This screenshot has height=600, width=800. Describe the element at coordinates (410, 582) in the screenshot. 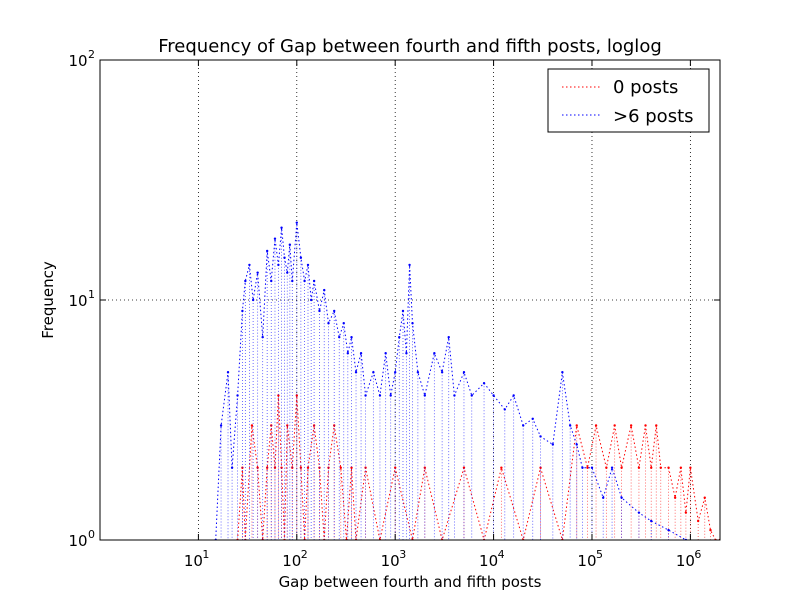

I see `x-axis-label: Gap between fourth and fifth posts` at that location.